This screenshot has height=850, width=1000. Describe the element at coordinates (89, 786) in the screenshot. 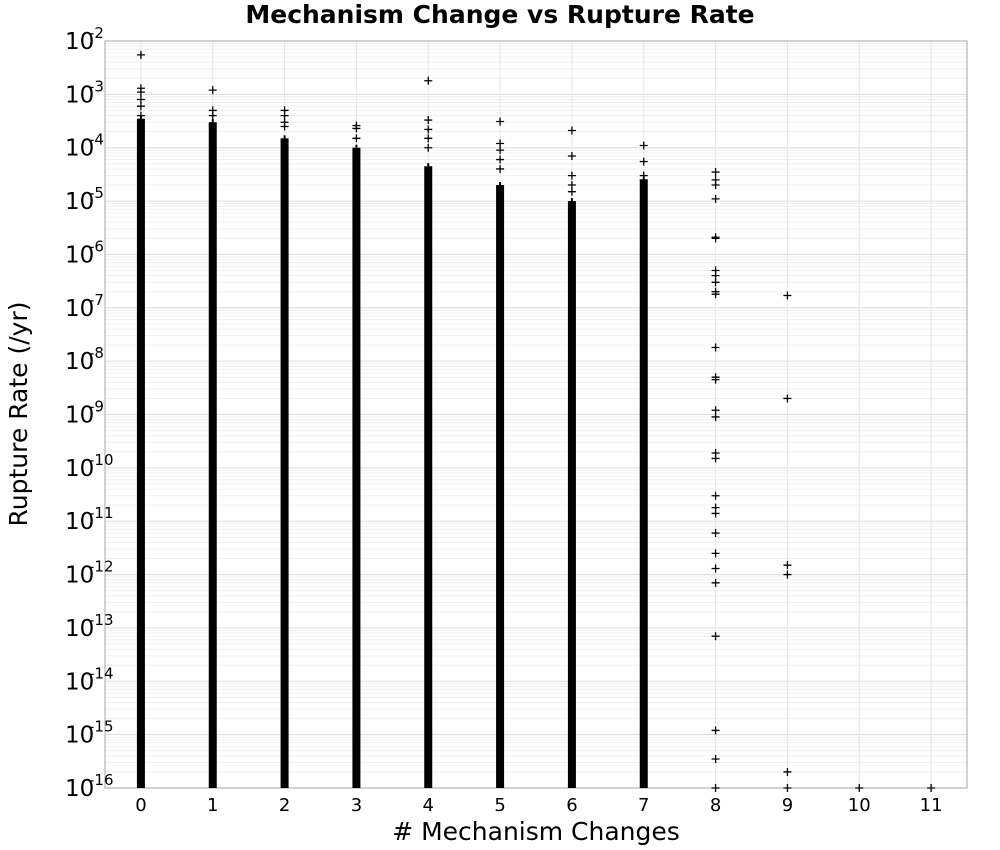

I see `y-tick-label: 10⁻¹⁶` at that location.